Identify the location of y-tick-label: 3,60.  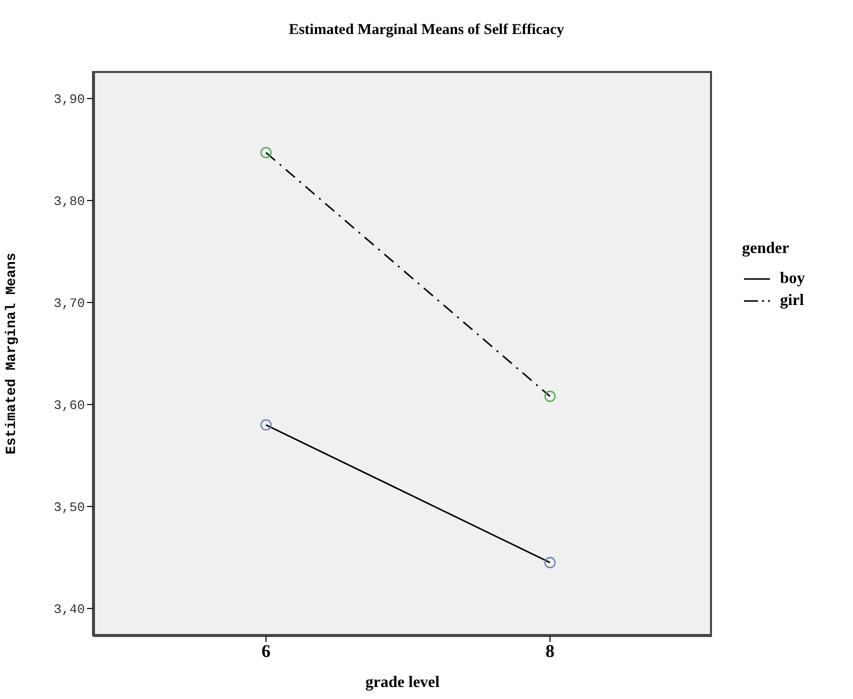
(69, 406).